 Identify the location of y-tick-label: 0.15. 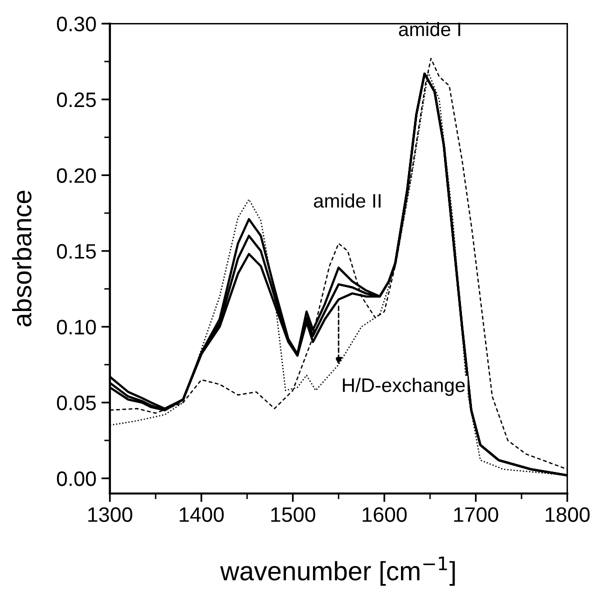
(76, 251).